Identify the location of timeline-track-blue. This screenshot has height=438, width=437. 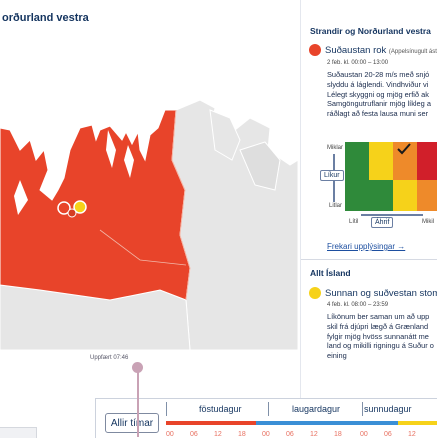
(327, 423).